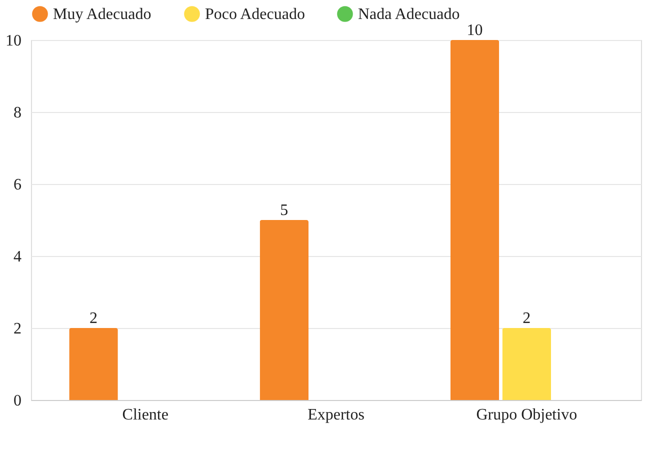 This screenshot has height=455, width=660. What do you see at coordinates (102, 14) in the screenshot?
I see `legend-label: Muy Adecuado` at bounding box center [102, 14].